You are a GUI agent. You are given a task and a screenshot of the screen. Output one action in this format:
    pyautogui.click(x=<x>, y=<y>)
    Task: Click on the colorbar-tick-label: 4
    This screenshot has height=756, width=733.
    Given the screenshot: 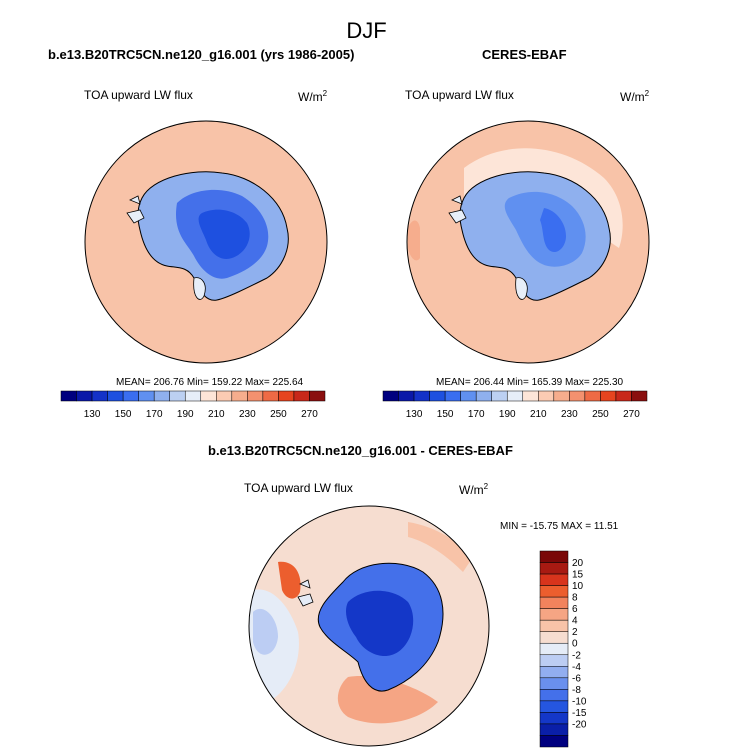 What is the action you would take?
    pyautogui.click(x=575, y=621)
    